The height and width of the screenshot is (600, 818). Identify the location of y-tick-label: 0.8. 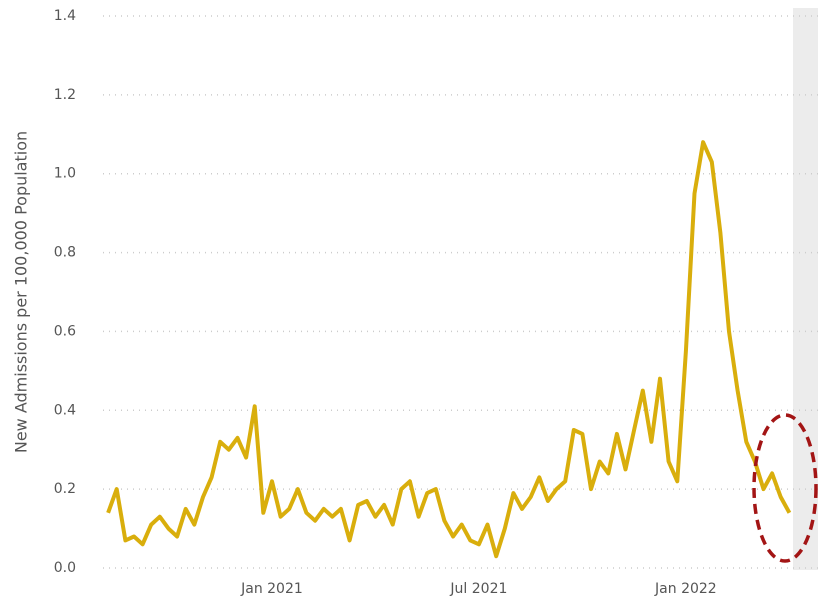
(65, 253).